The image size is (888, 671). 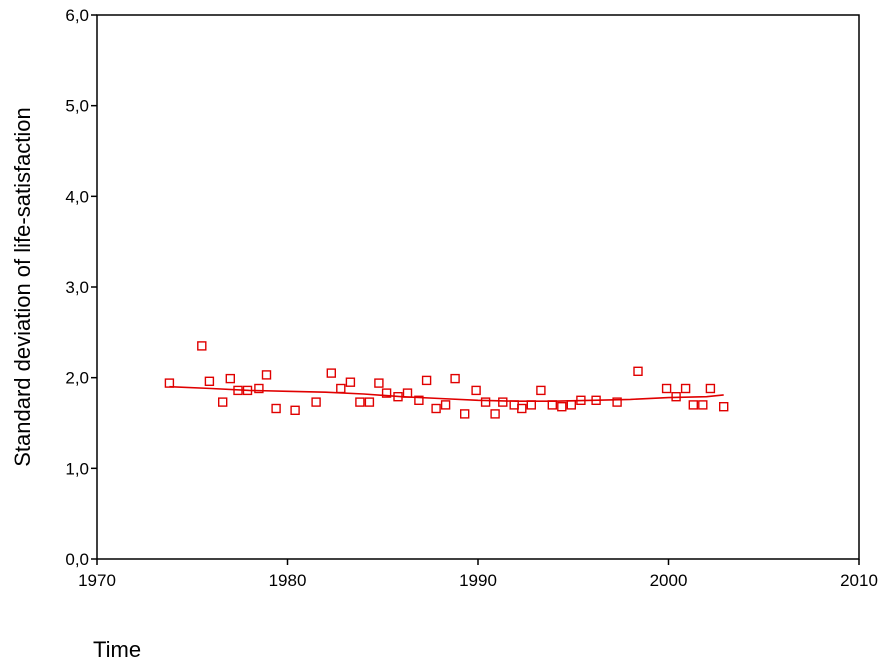 I want to click on x-axis: 1970 1980 1990 2000 2010, so click(x=478, y=574).